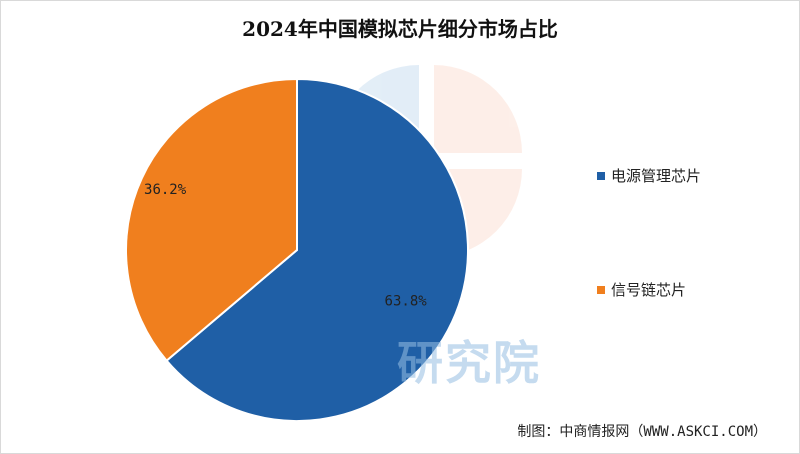 This screenshot has width=800, height=454. What do you see at coordinates (406, 301) in the screenshot?
I see `data-label-1: 63.8%` at bounding box center [406, 301].